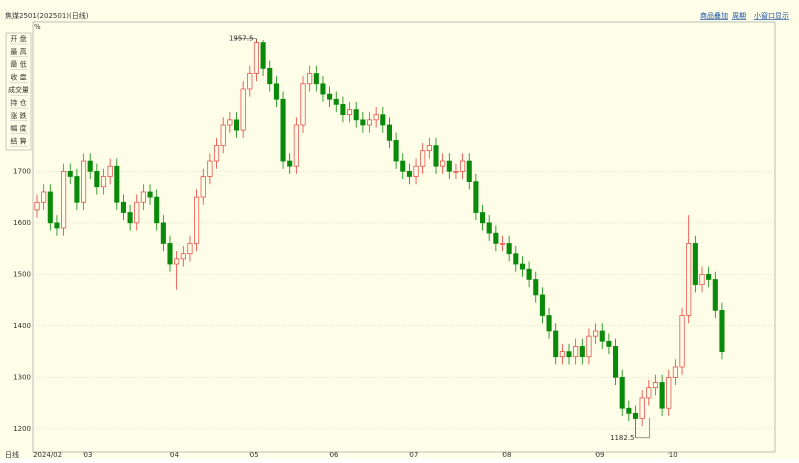  I want to click on max-annotation: 1957.5, so click(241, 39).